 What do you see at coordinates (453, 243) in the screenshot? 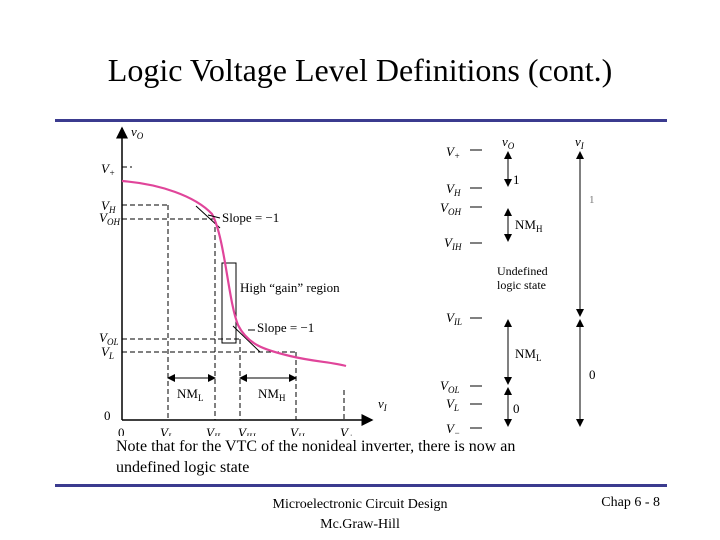
I see `level-vih: VIH` at bounding box center [453, 243].